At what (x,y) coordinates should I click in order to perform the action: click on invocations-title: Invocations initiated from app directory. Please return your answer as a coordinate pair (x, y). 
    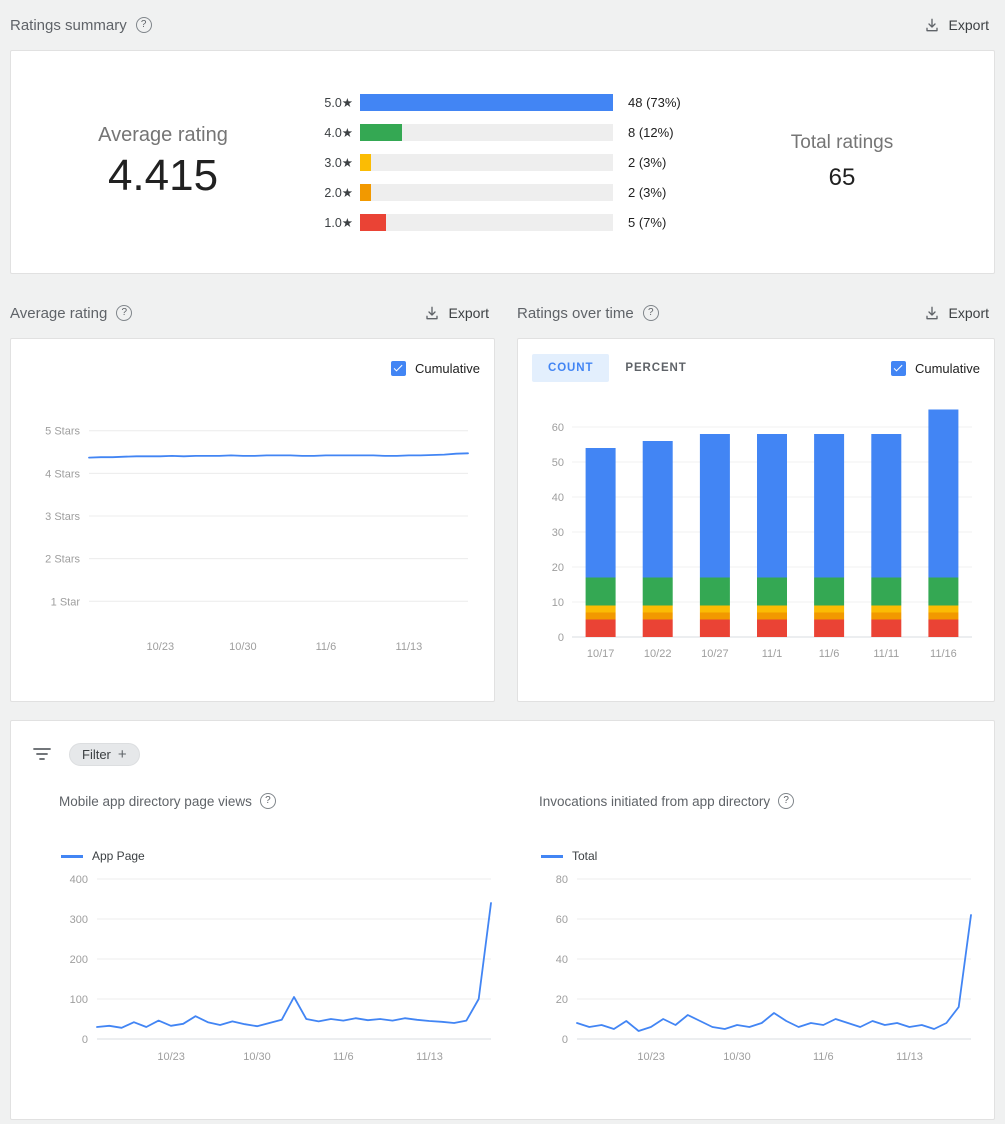
    Looking at the image, I should click on (655, 801).